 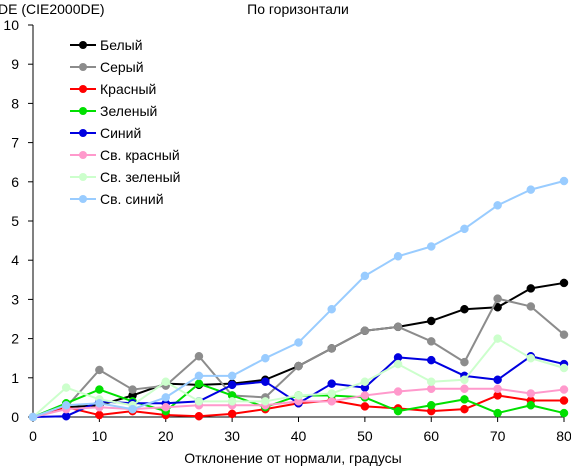 I want to click on y-tick-label: 5, so click(x=15, y=221).